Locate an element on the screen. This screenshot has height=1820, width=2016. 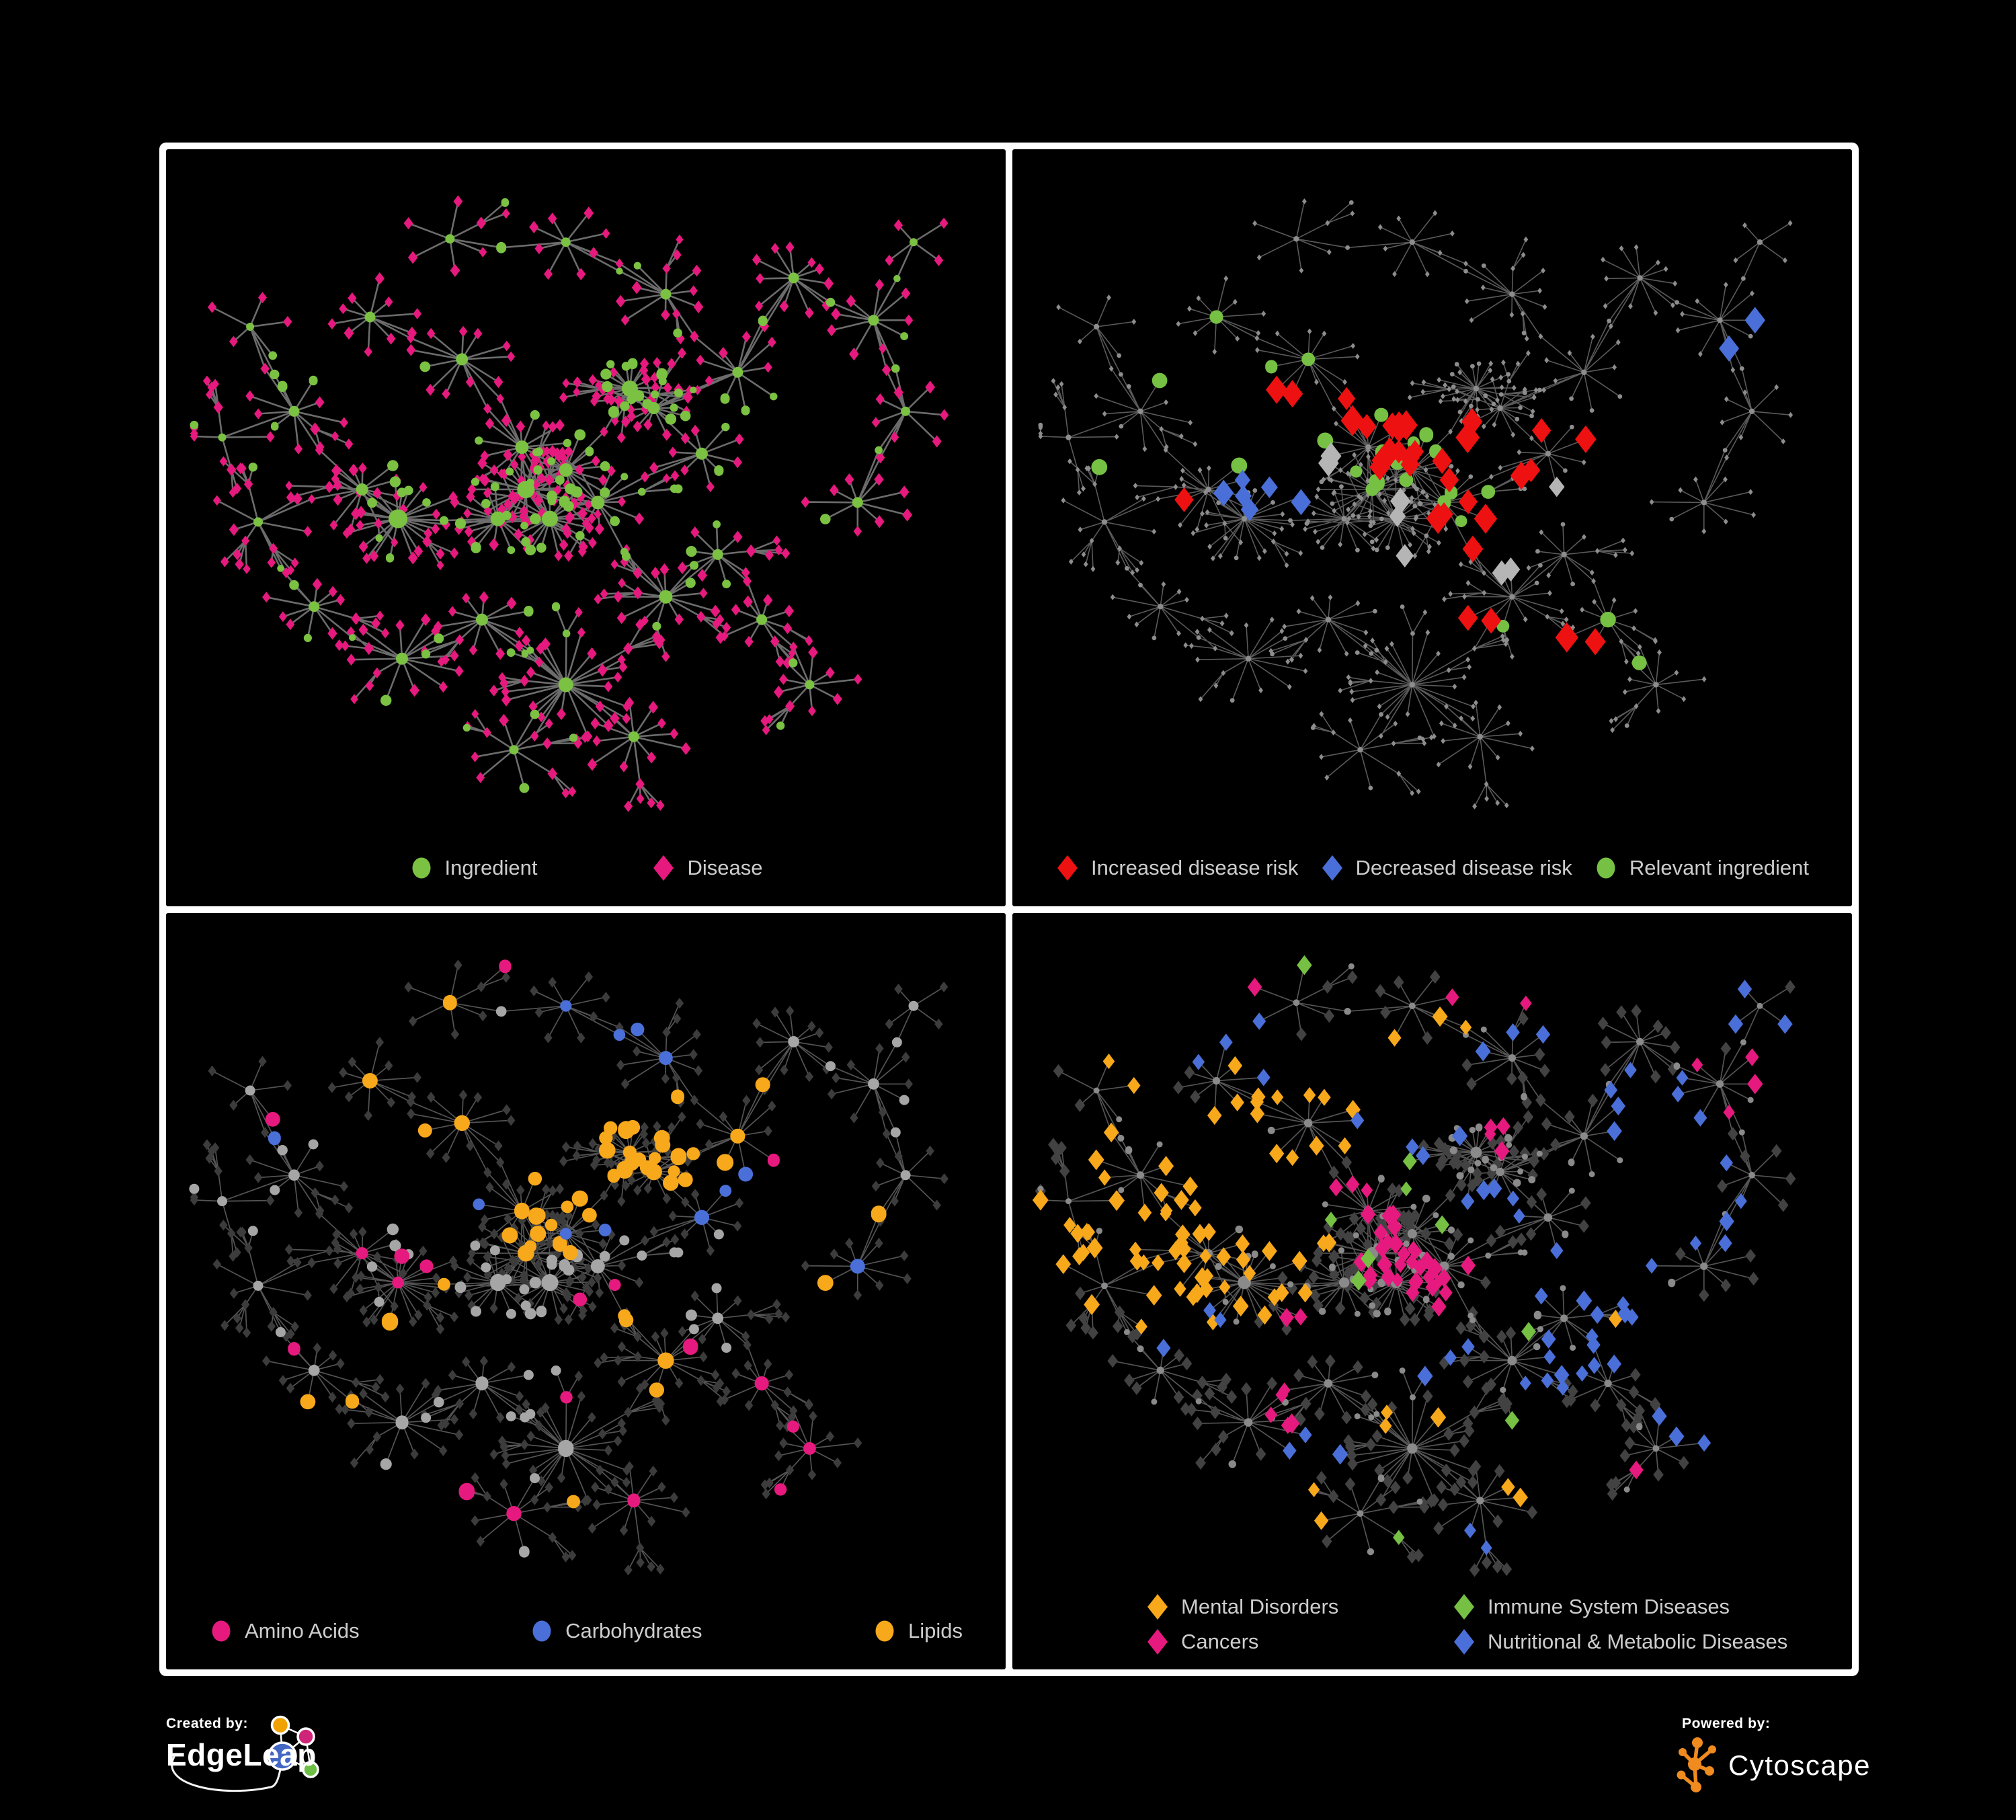
legend-label: Immune System Diseases is located at coordinates (1609, 1606).